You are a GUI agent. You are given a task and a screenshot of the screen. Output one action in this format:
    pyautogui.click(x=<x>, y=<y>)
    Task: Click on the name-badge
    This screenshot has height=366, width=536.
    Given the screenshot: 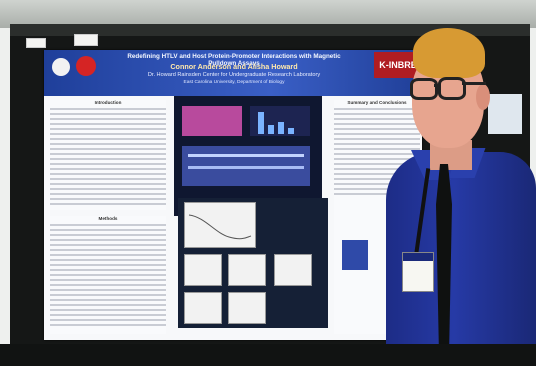 What is the action you would take?
    pyautogui.click(x=418, y=272)
    